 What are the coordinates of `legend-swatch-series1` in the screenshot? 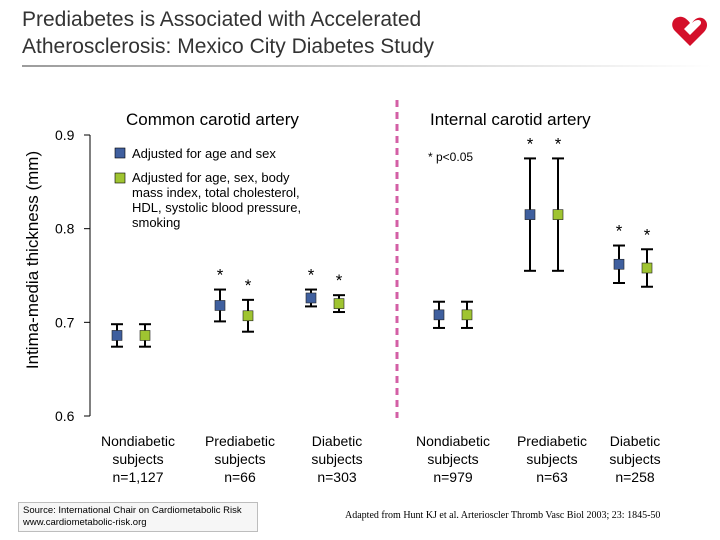 It's located at (120, 153).